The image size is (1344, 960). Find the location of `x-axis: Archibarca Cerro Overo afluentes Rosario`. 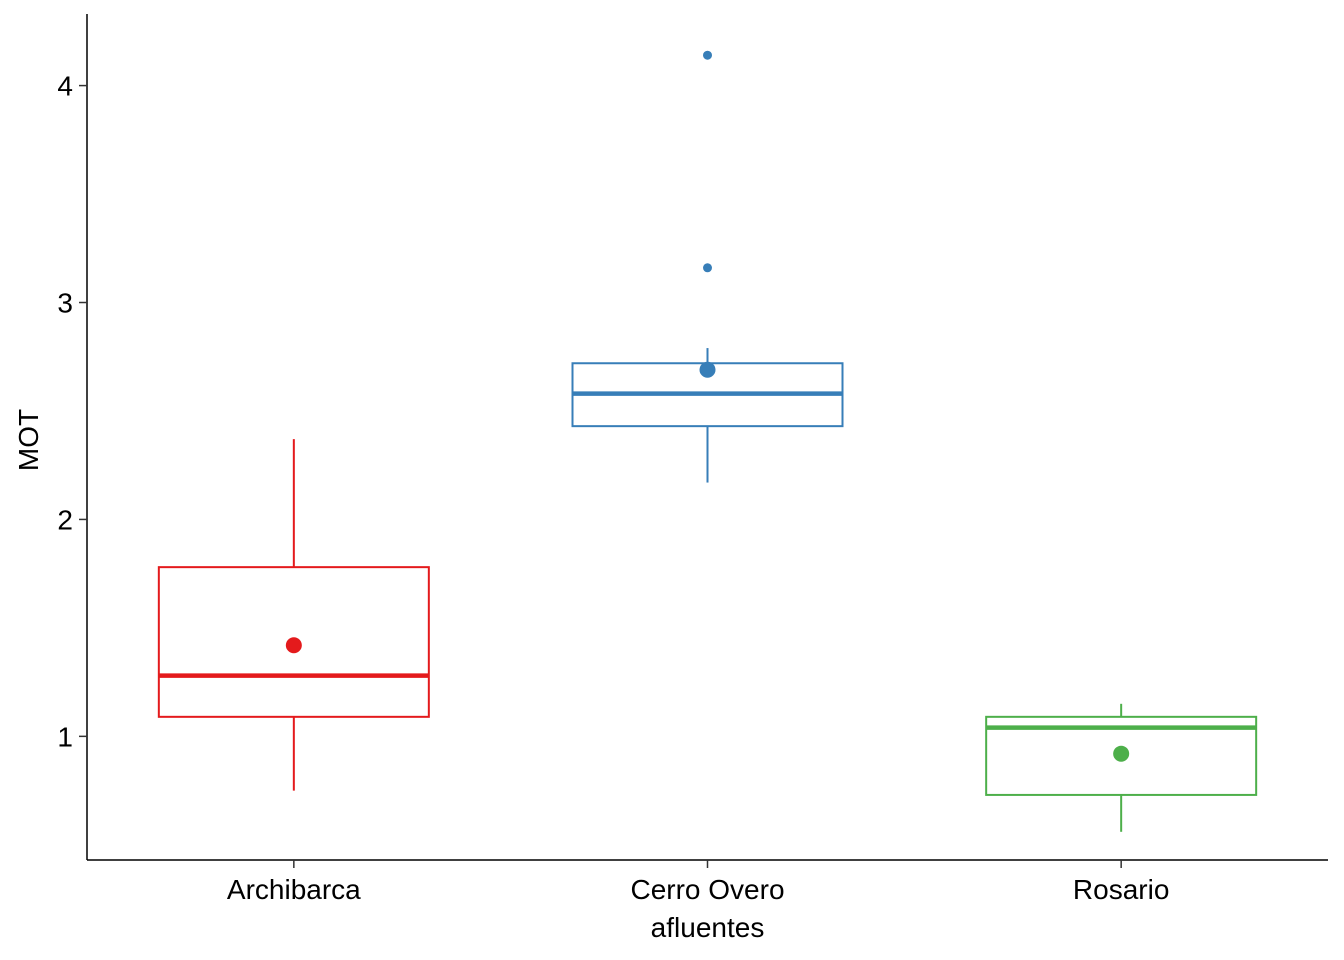

x-axis: Archibarca Cerro Overo afluentes Rosario is located at coordinates (707, 901).